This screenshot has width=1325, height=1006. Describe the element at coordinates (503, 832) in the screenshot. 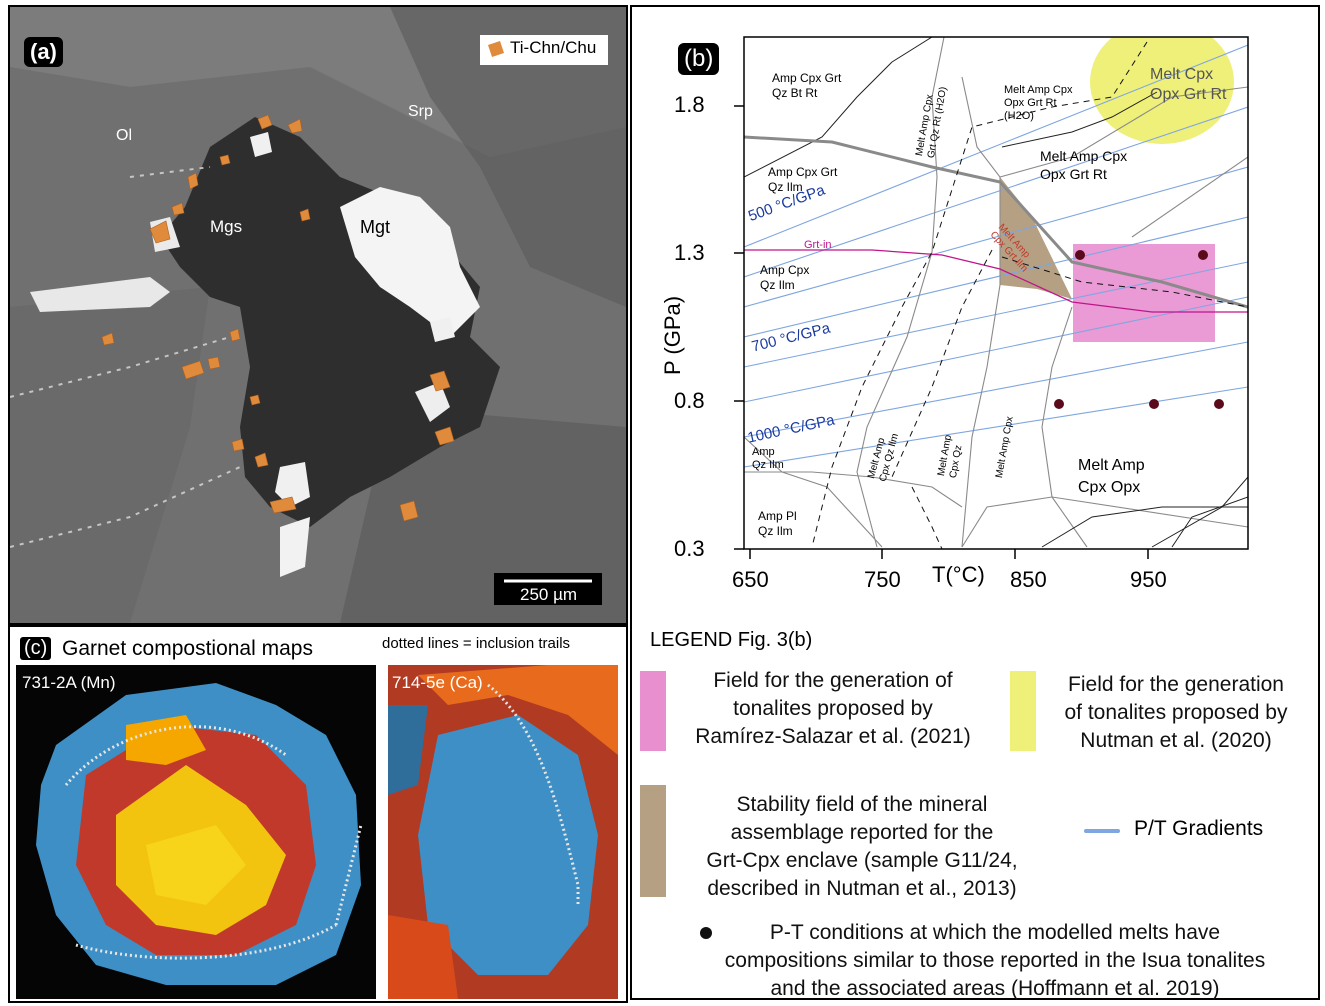

I see `garnet-map-ca` at that location.